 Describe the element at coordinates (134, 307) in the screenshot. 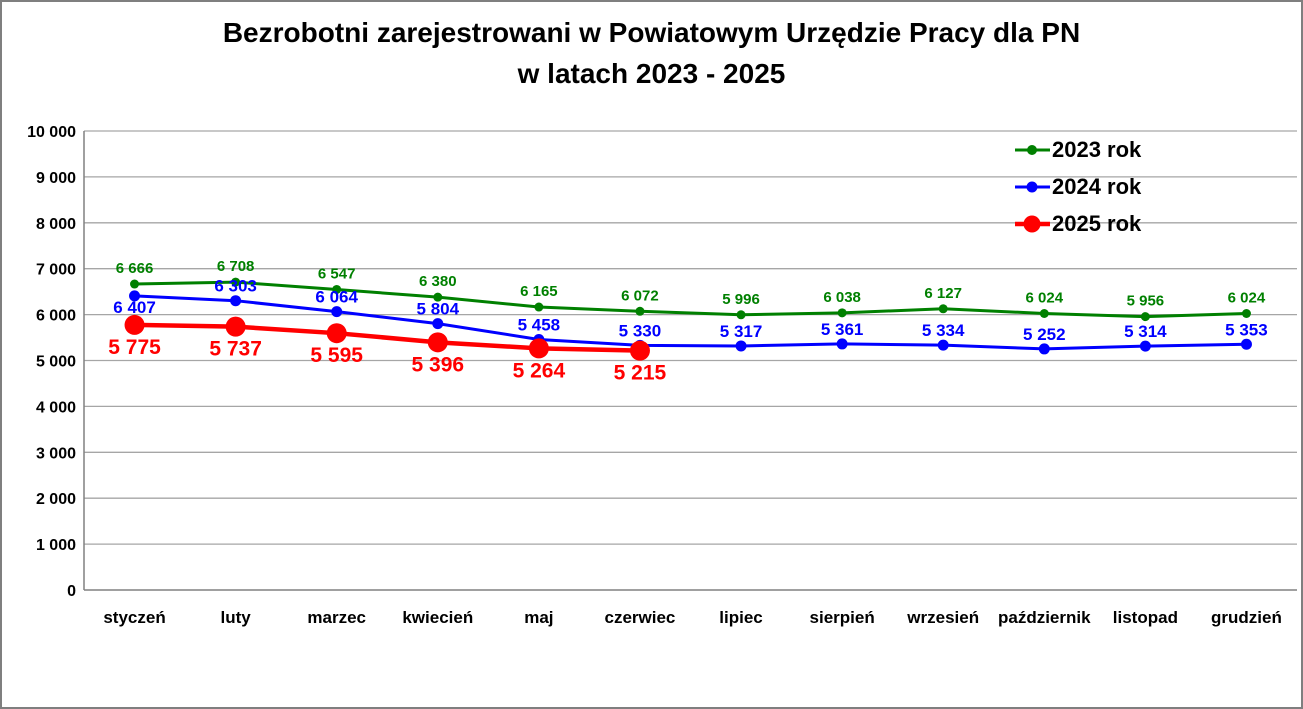

I see `data-point-label: 6 407` at that location.